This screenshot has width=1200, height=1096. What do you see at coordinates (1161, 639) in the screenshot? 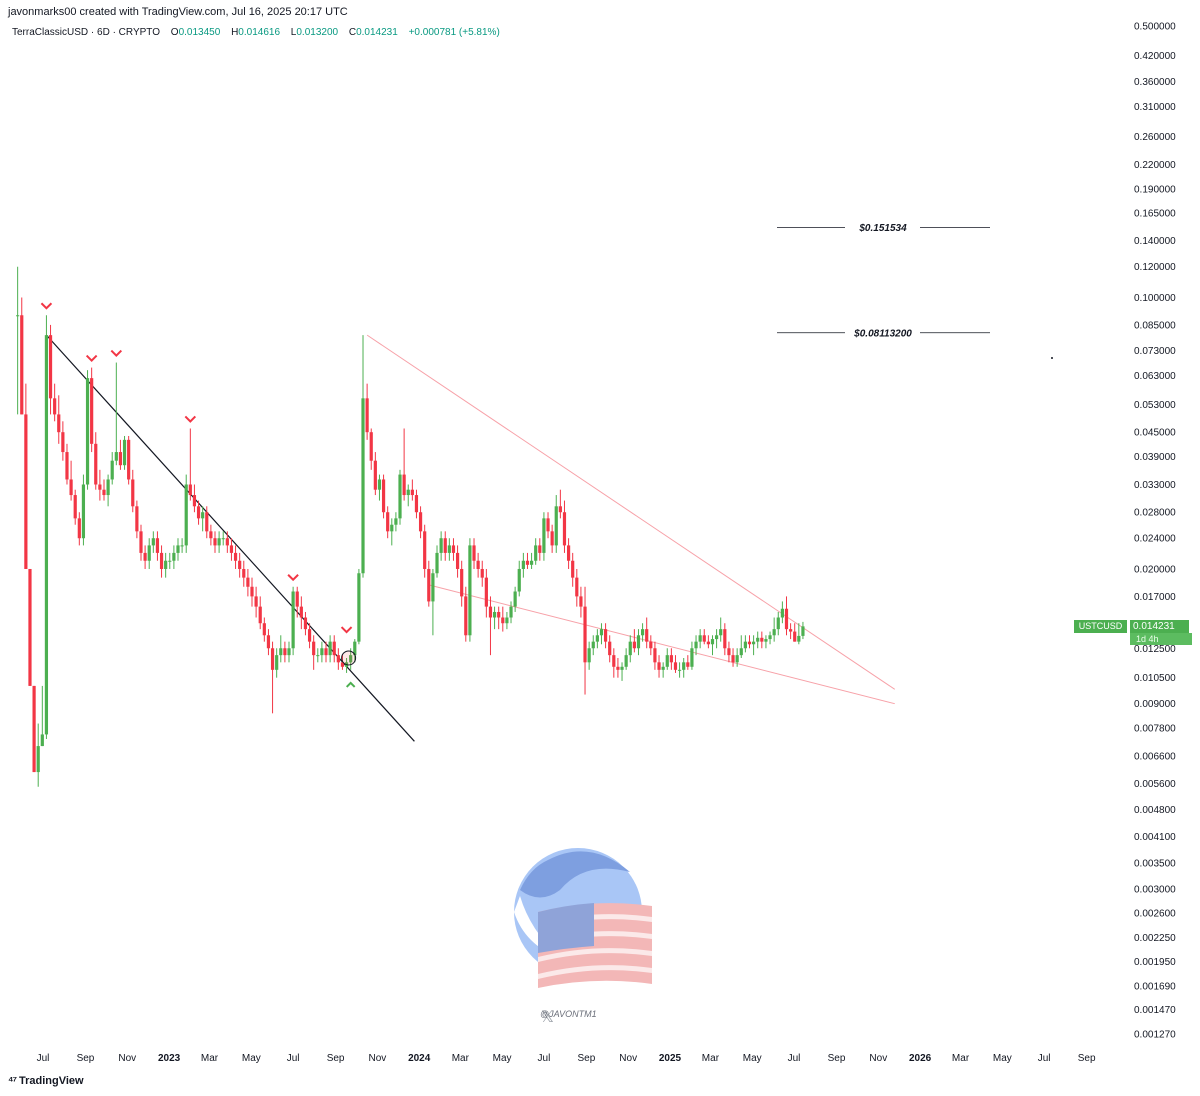
I see `price-tag-countdown: 1d 4h` at bounding box center [1161, 639].